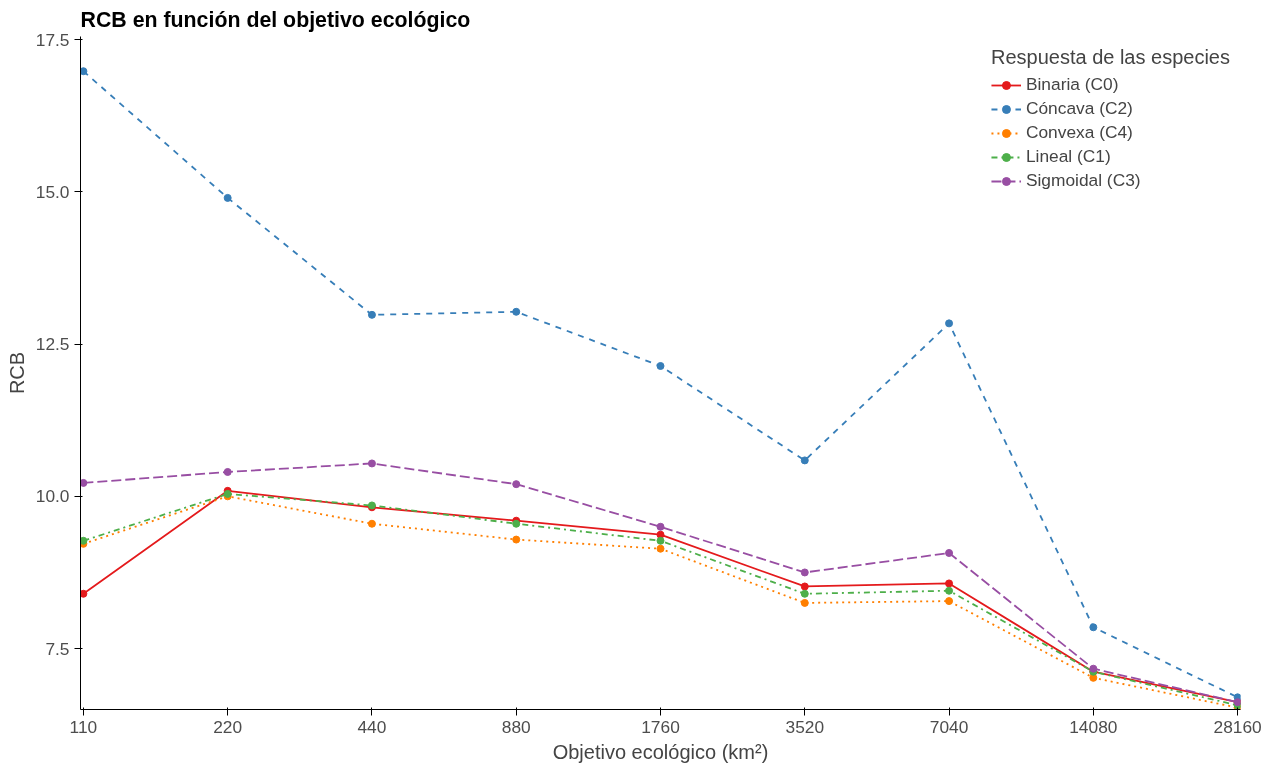 The height and width of the screenshot is (770, 1287). What do you see at coordinates (805, 726) in the screenshot?
I see `x-tick-label: 3520` at bounding box center [805, 726].